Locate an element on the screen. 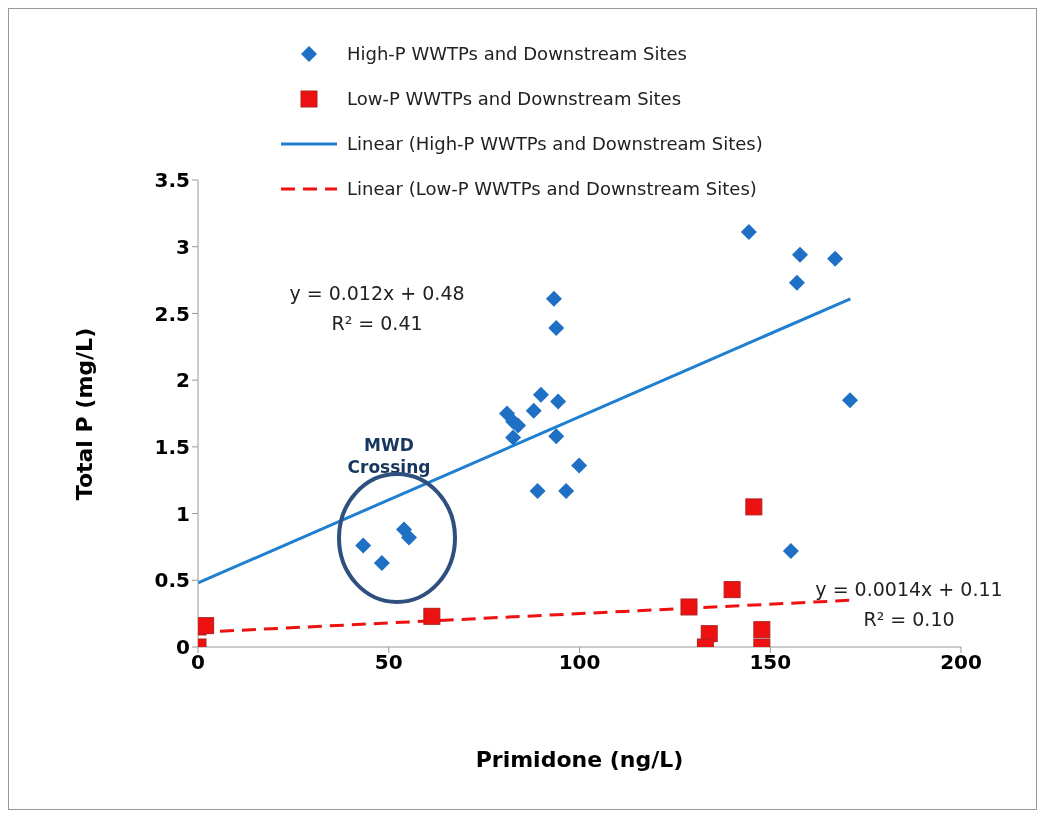  y-tick-label: 3 is located at coordinates (183, 246).